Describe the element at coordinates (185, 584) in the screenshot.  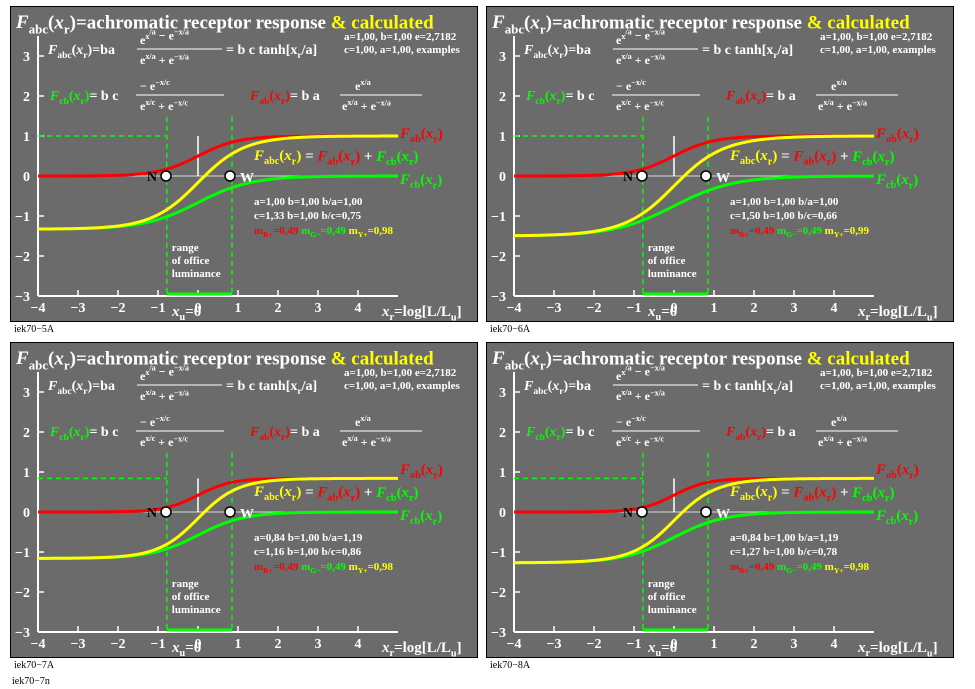
I see `range-label: range` at that location.